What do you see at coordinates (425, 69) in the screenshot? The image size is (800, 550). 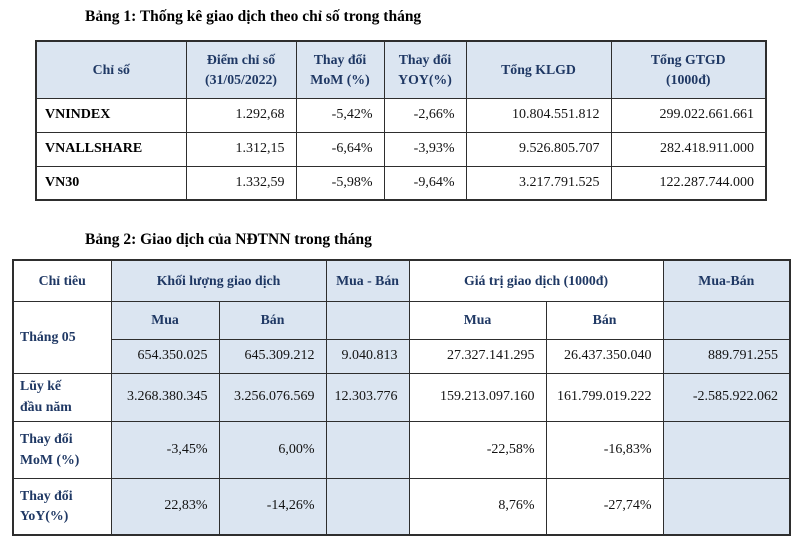 I see `col-header-yoy: Thay đổi YOY(%)` at bounding box center [425, 69].